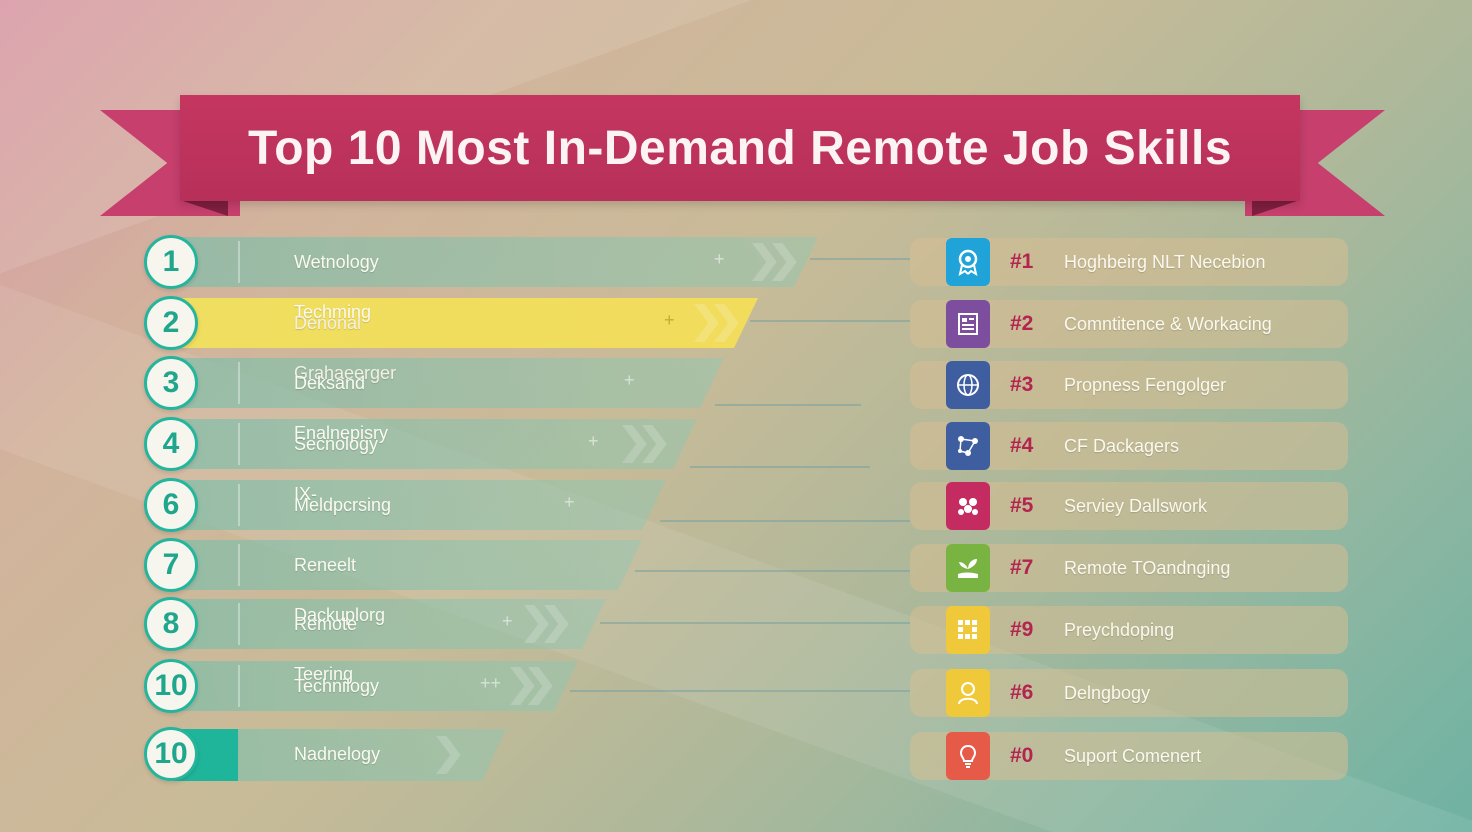 This screenshot has height=832, width=1472. What do you see at coordinates (171, 262) in the screenshot?
I see `rank-number-badge: 1` at bounding box center [171, 262].